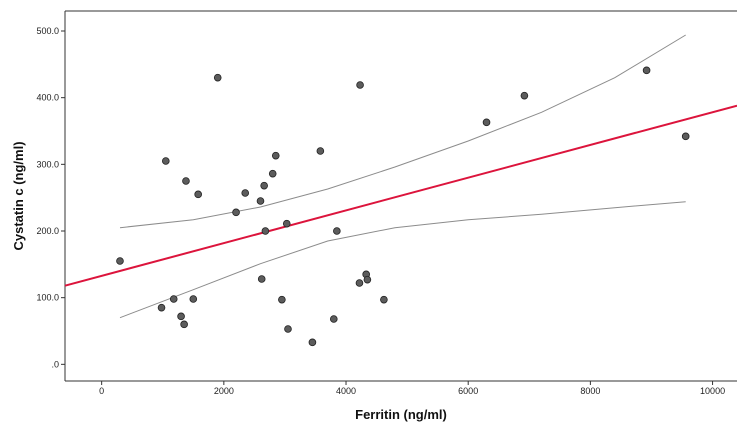 This screenshot has width=737, height=424. What do you see at coordinates (18, 195) in the screenshot?
I see `y-axis-title: Cystatin c (ng/ml)` at bounding box center [18, 195].